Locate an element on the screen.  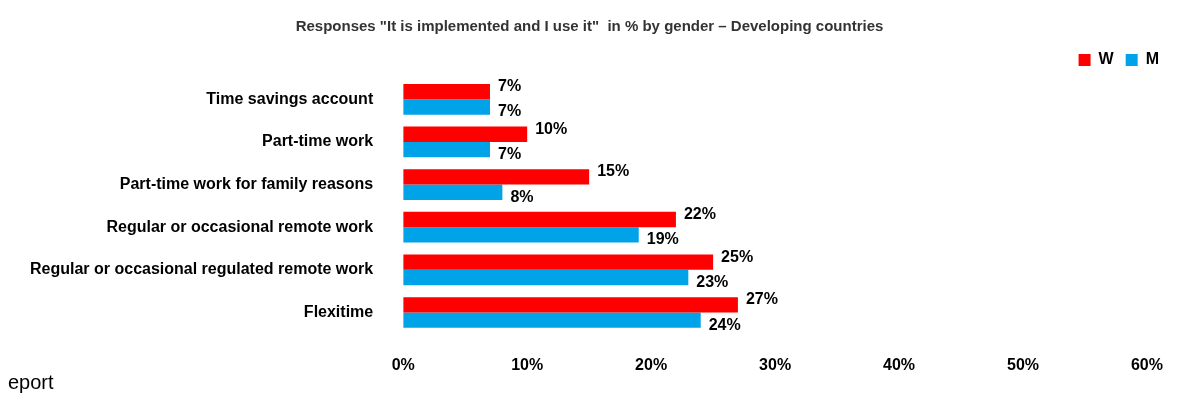
data-label: 19% is located at coordinates (662, 239).